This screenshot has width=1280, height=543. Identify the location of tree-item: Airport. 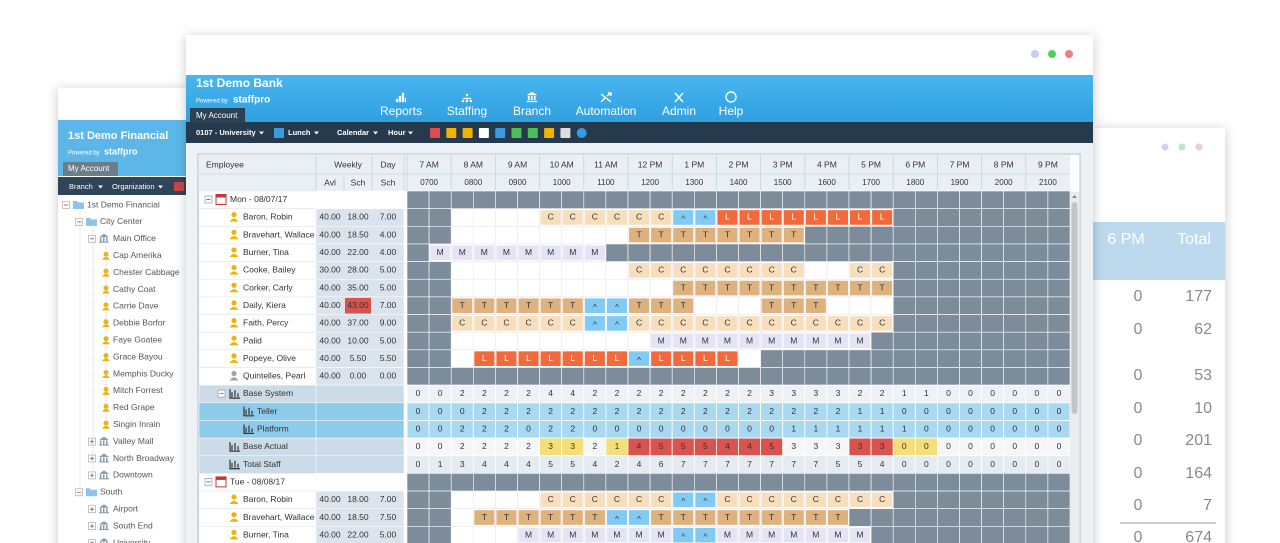
(126, 508).